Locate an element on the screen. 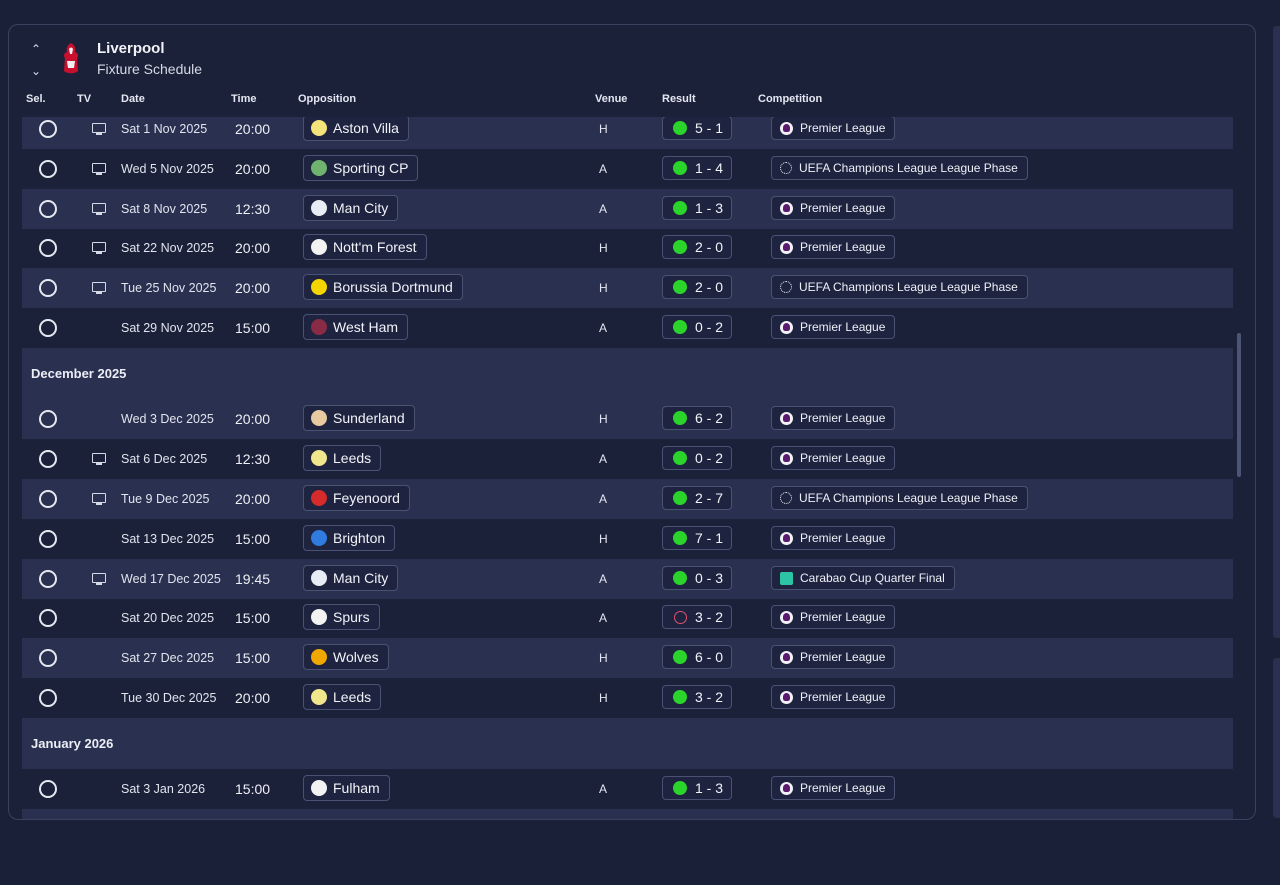 This screenshot has width=1280, height=885. opposition-button: Aston Villa is located at coordinates (356, 129).